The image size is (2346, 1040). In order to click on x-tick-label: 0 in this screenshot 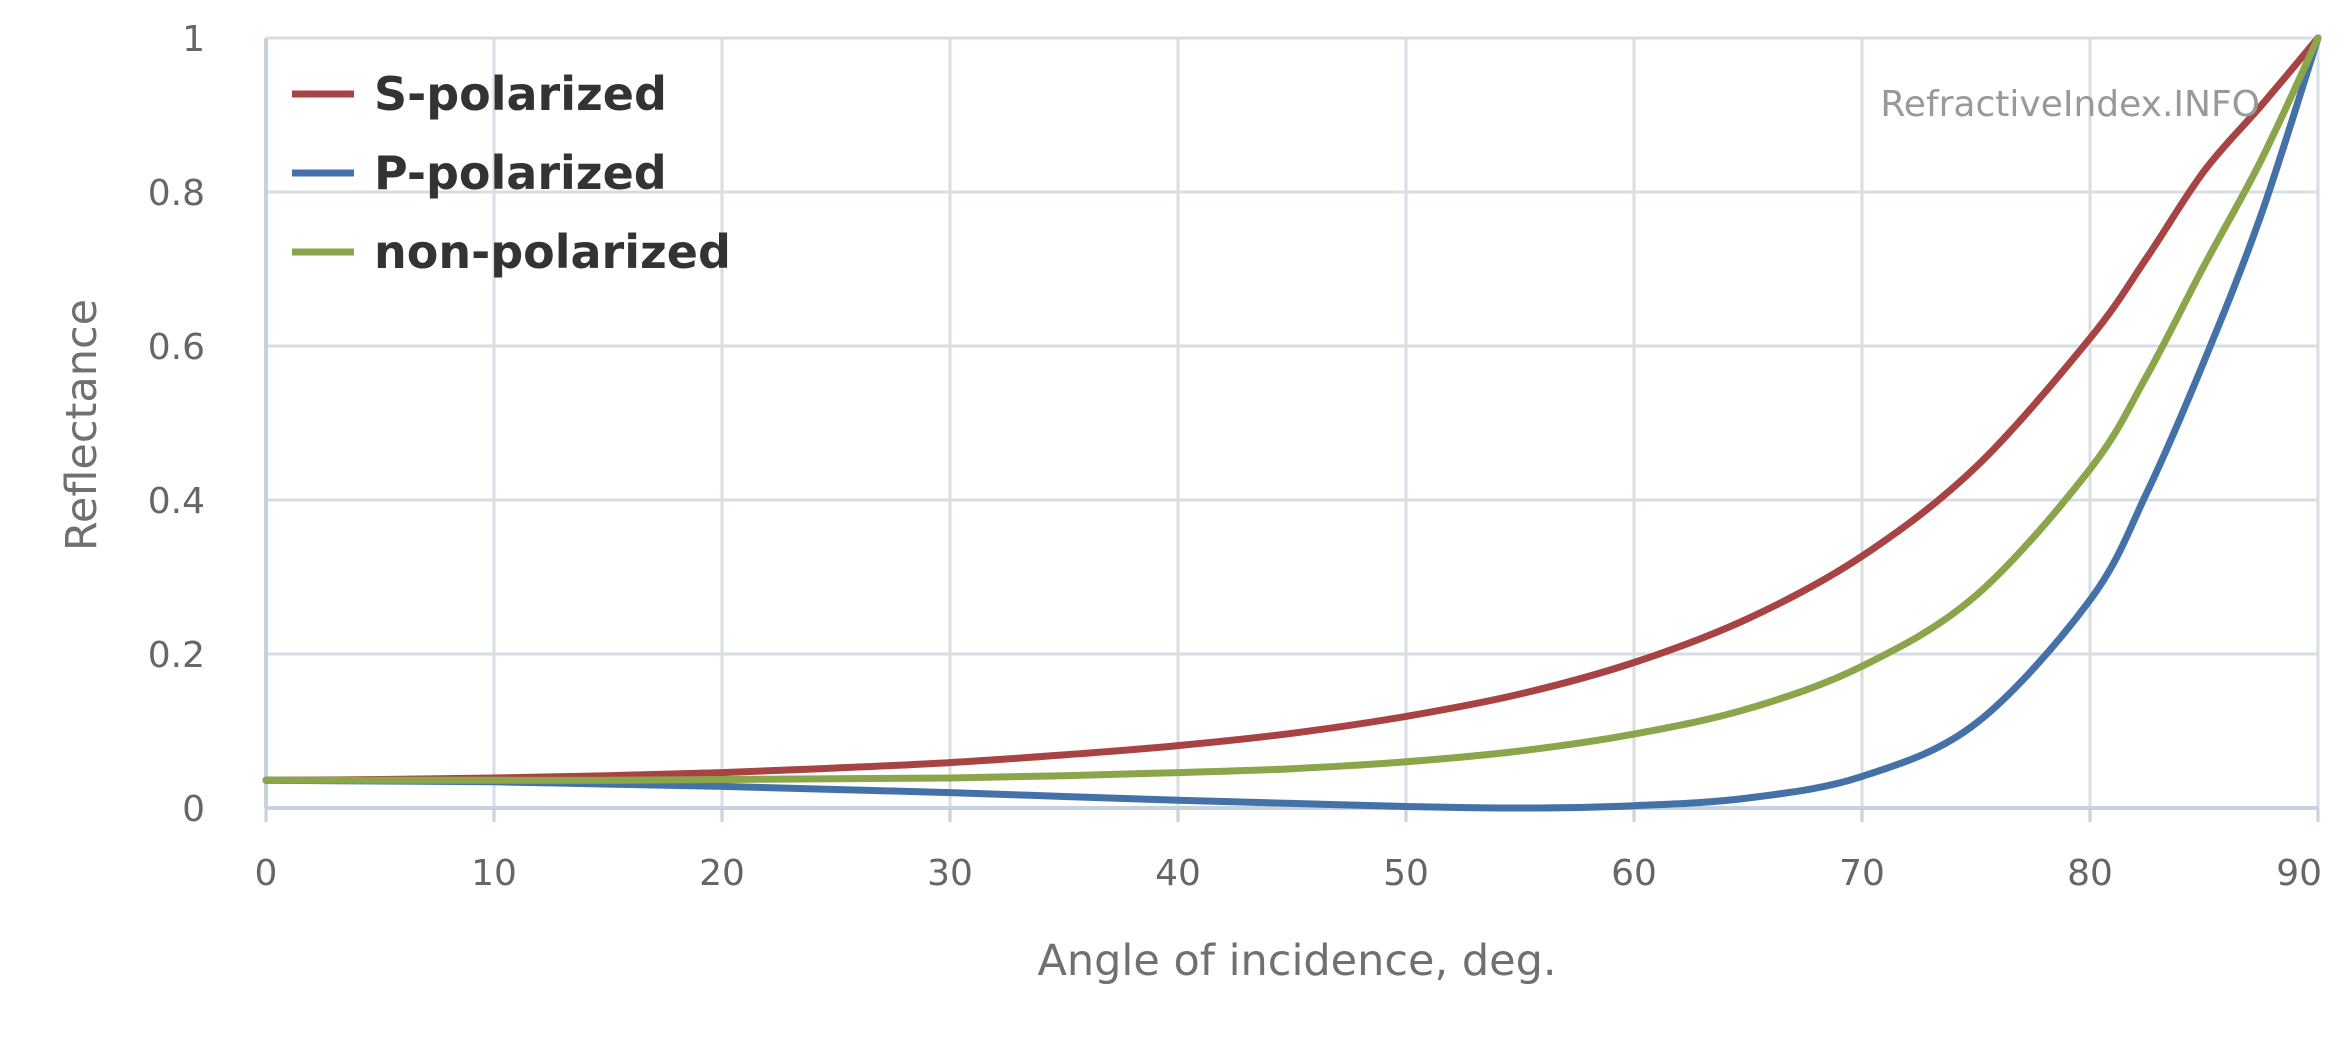, I will do `click(266, 873)`.